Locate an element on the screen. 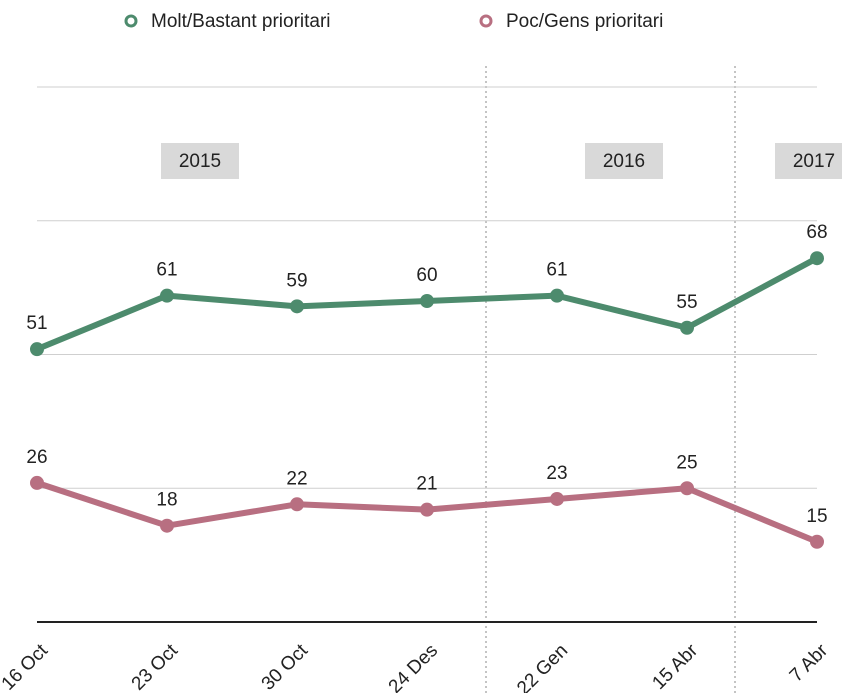 This screenshot has height=693, width=842. year-label: 2015 is located at coordinates (200, 161).